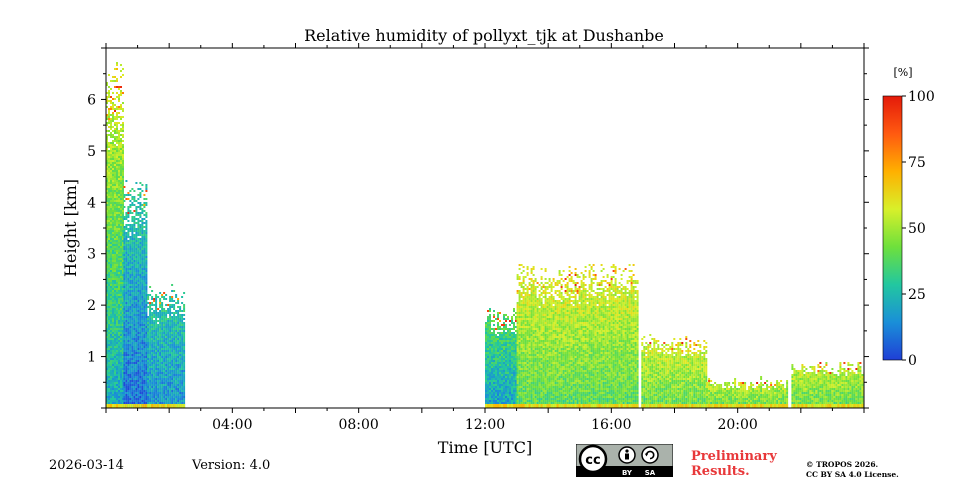 The width and height of the screenshot is (960, 480). Describe the element at coordinates (485, 447) in the screenshot. I see `x-axis-label: Time [UTC]` at that location.